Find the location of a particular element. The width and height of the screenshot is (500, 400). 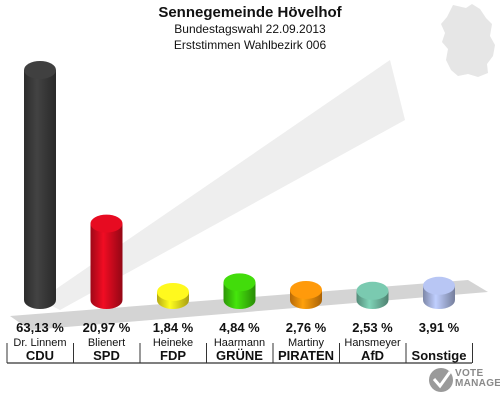

data-label: 4,84 % is located at coordinates (239, 327).